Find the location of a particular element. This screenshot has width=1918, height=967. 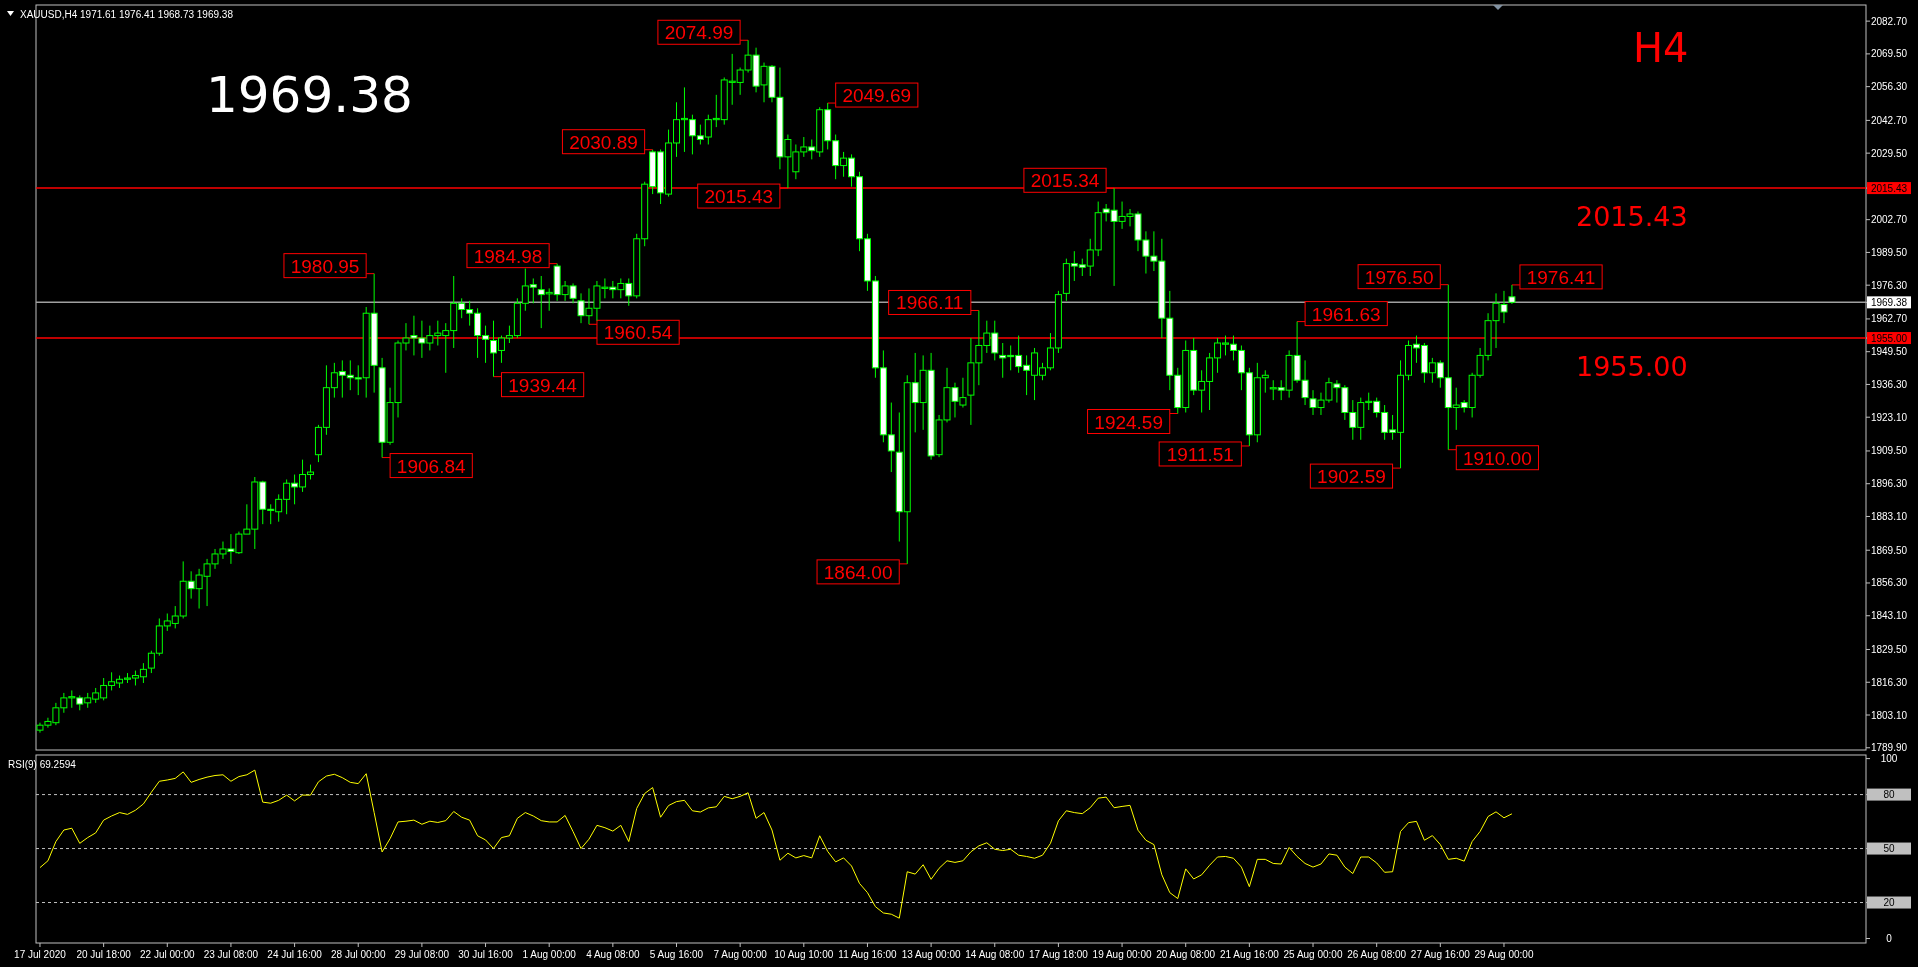

category-label: 20 Jul 18:00 is located at coordinates (103, 954).